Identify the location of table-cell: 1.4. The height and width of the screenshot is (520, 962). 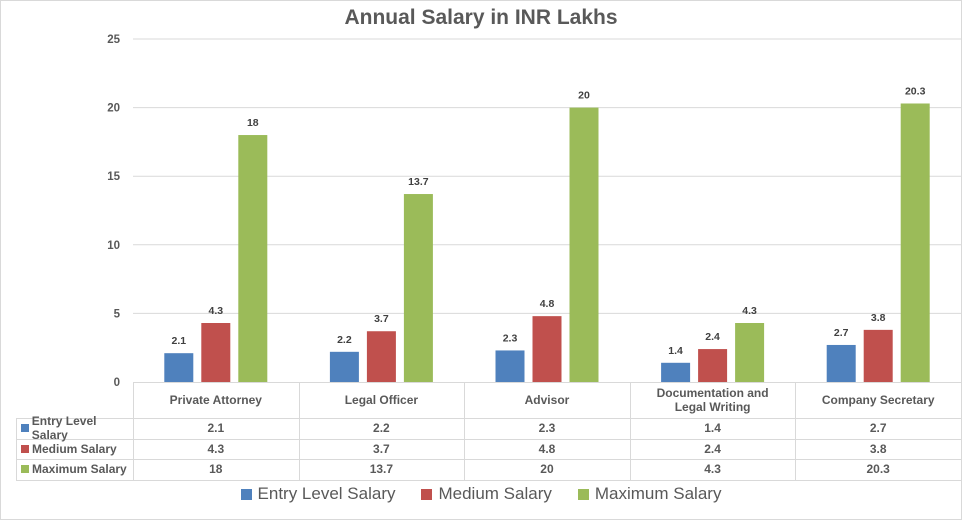
(712, 428).